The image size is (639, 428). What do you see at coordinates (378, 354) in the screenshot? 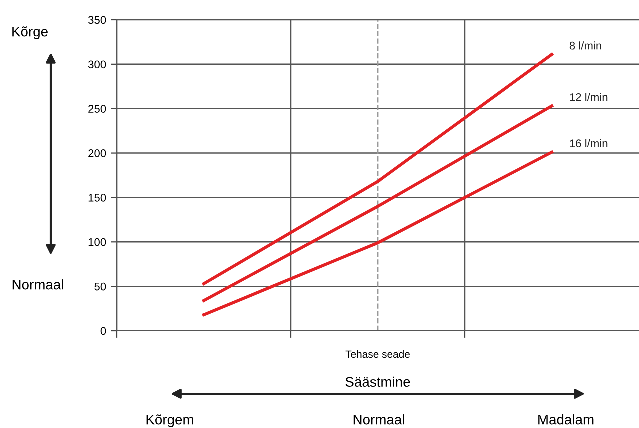
I see `text: Tehase seade` at bounding box center [378, 354].